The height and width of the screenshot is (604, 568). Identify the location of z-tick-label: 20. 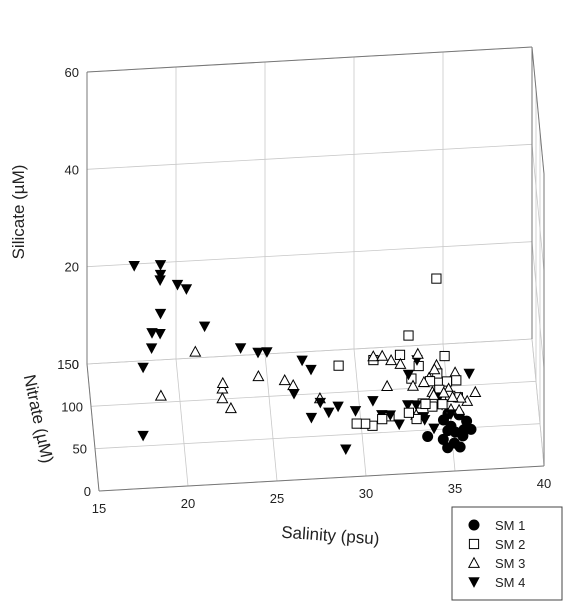
(72, 267).